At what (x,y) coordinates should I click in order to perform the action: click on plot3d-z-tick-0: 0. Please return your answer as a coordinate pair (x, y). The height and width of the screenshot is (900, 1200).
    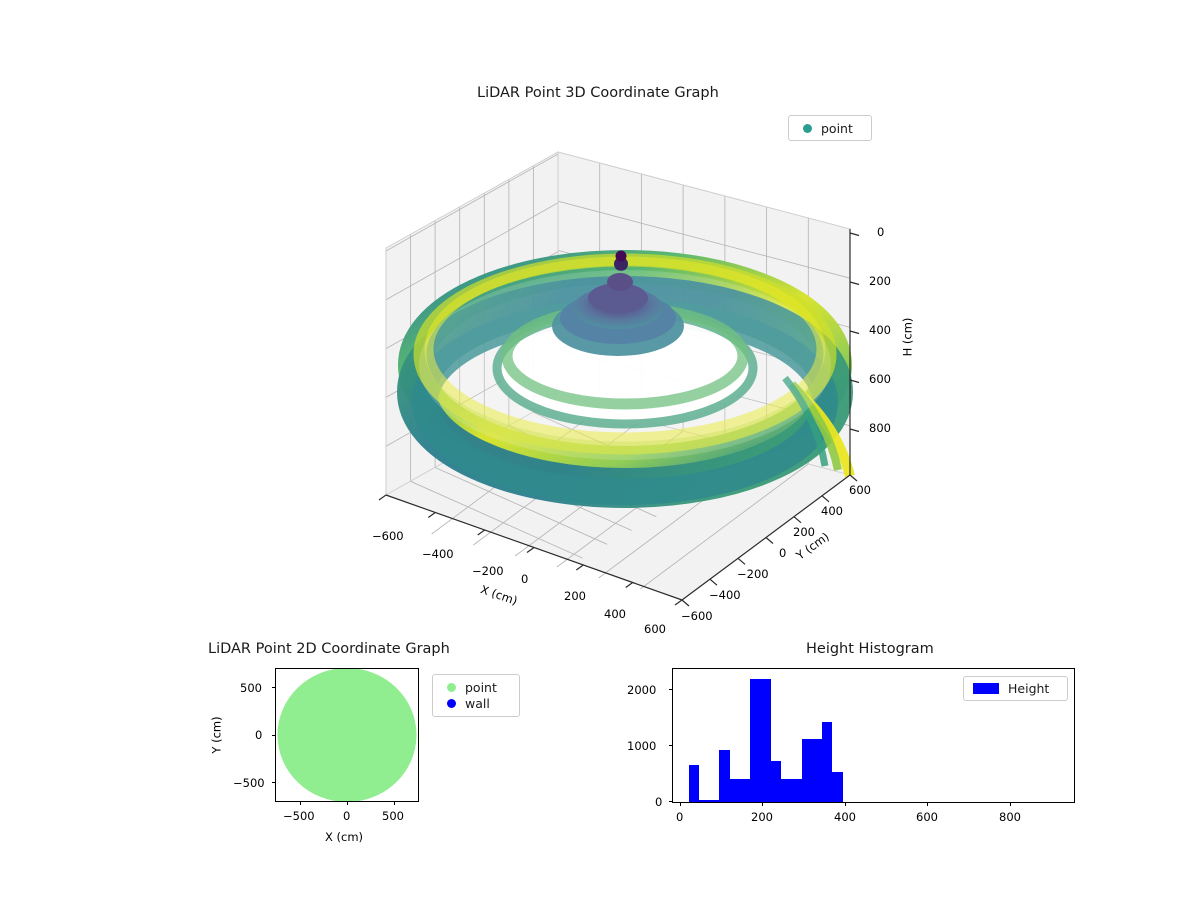
    Looking at the image, I should click on (881, 232).